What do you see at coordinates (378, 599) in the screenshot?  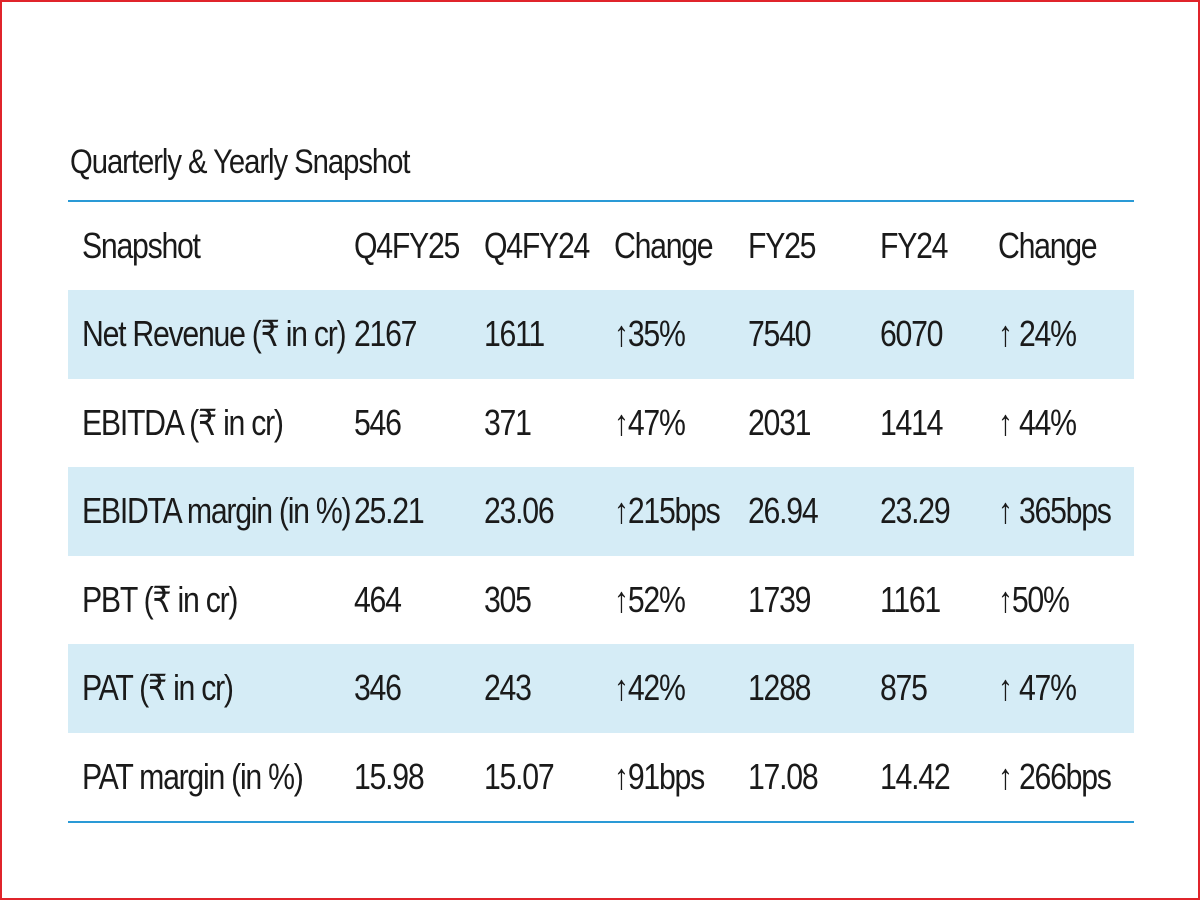 I see `table-cell: 464` at bounding box center [378, 599].